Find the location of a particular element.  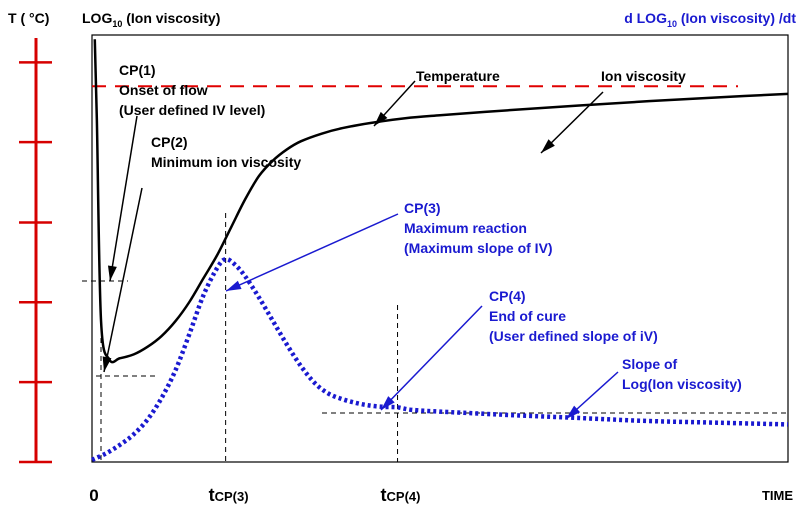

cp2-arrow-shaft is located at coordinates (123, 280).